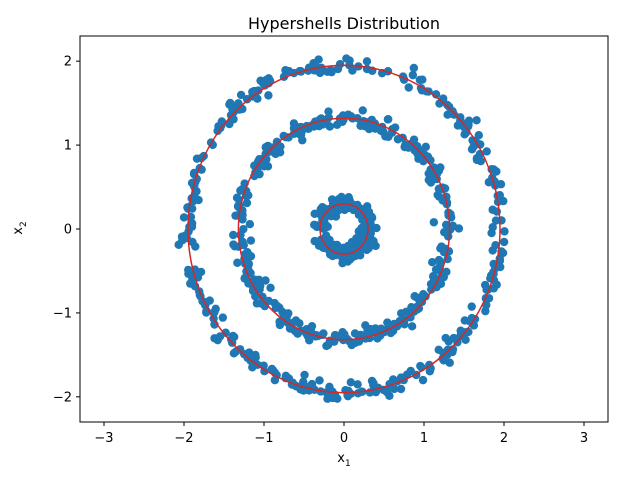 The width and height of the screenshot is (640, 480). Describe the element at coordinates (68, 146) in the screenshot. I see `y-tick-label: 1` at that location.